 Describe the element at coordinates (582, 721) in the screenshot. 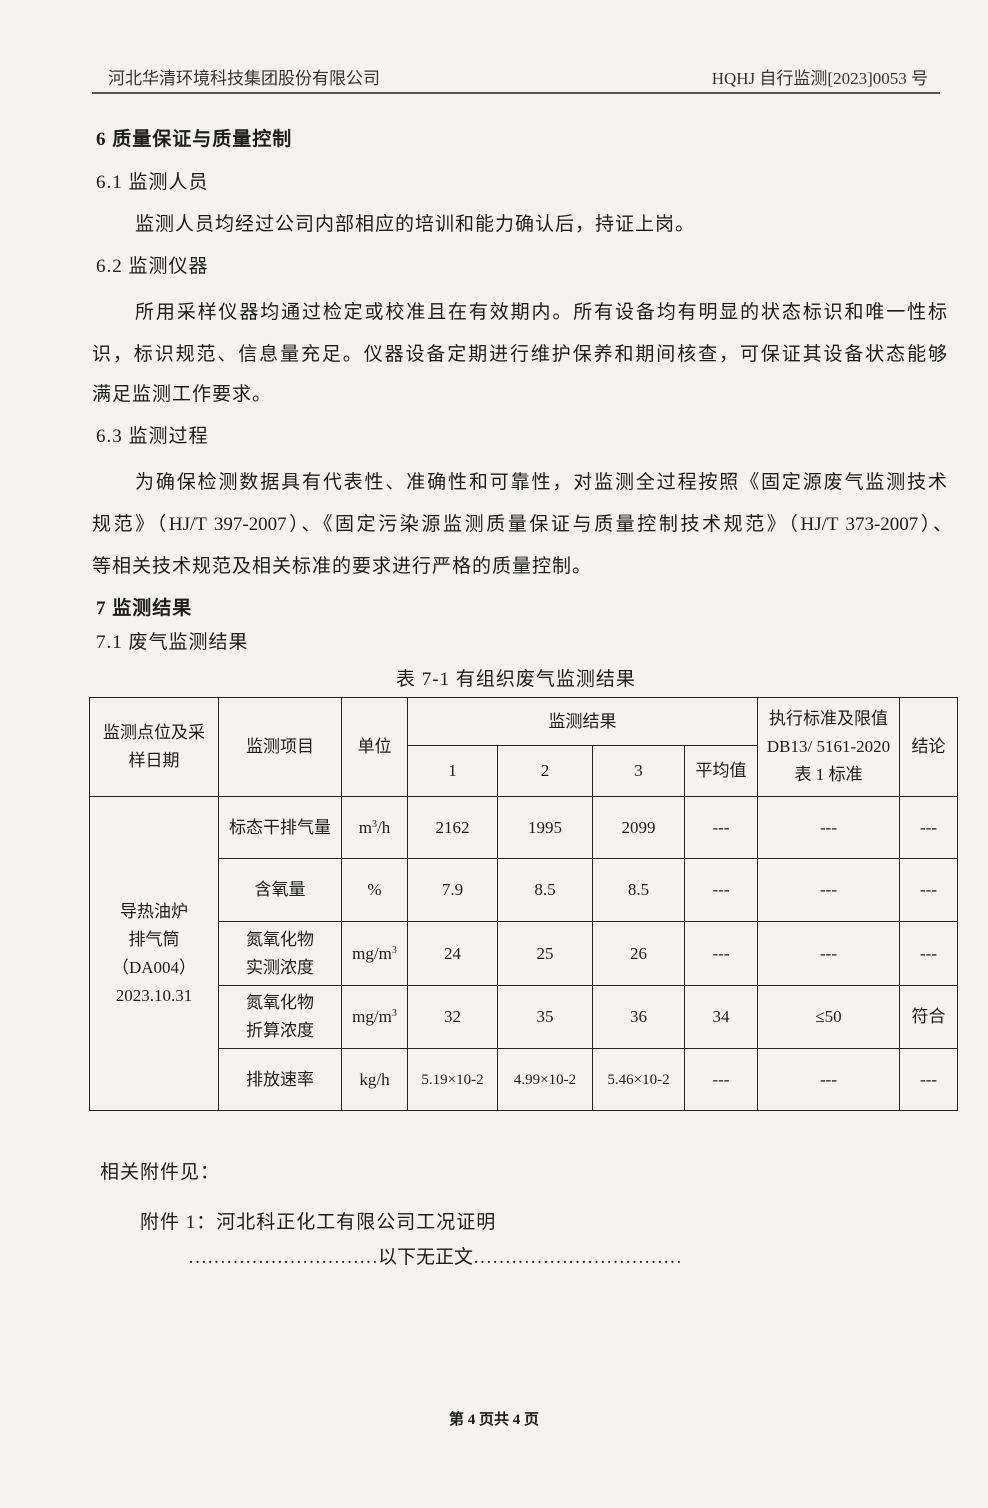

I see `header-results: 监测结果` at that location.